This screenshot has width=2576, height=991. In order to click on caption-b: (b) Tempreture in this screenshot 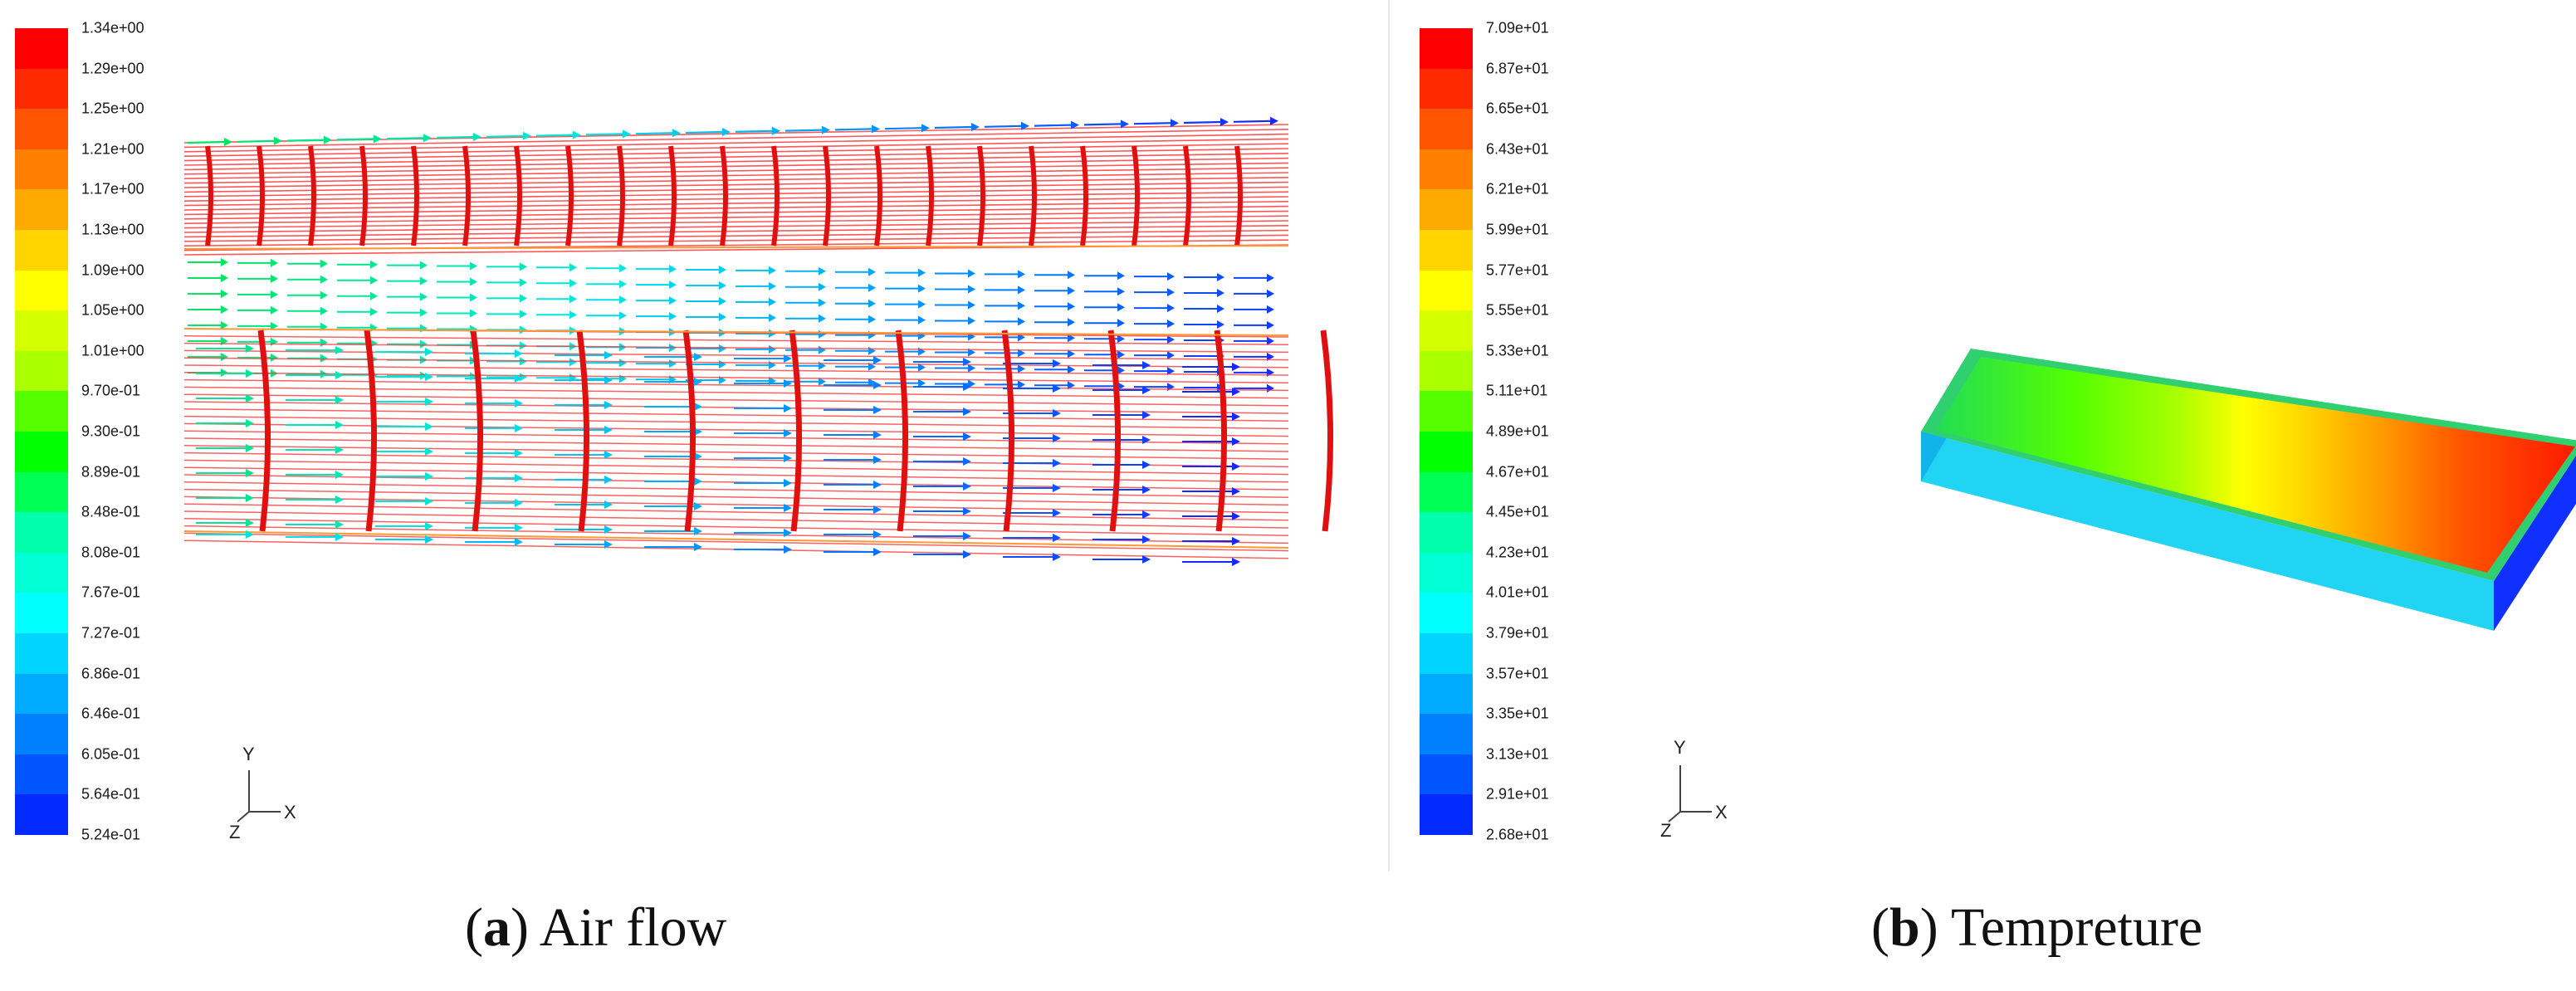, I will do `click(2037, 927)`.